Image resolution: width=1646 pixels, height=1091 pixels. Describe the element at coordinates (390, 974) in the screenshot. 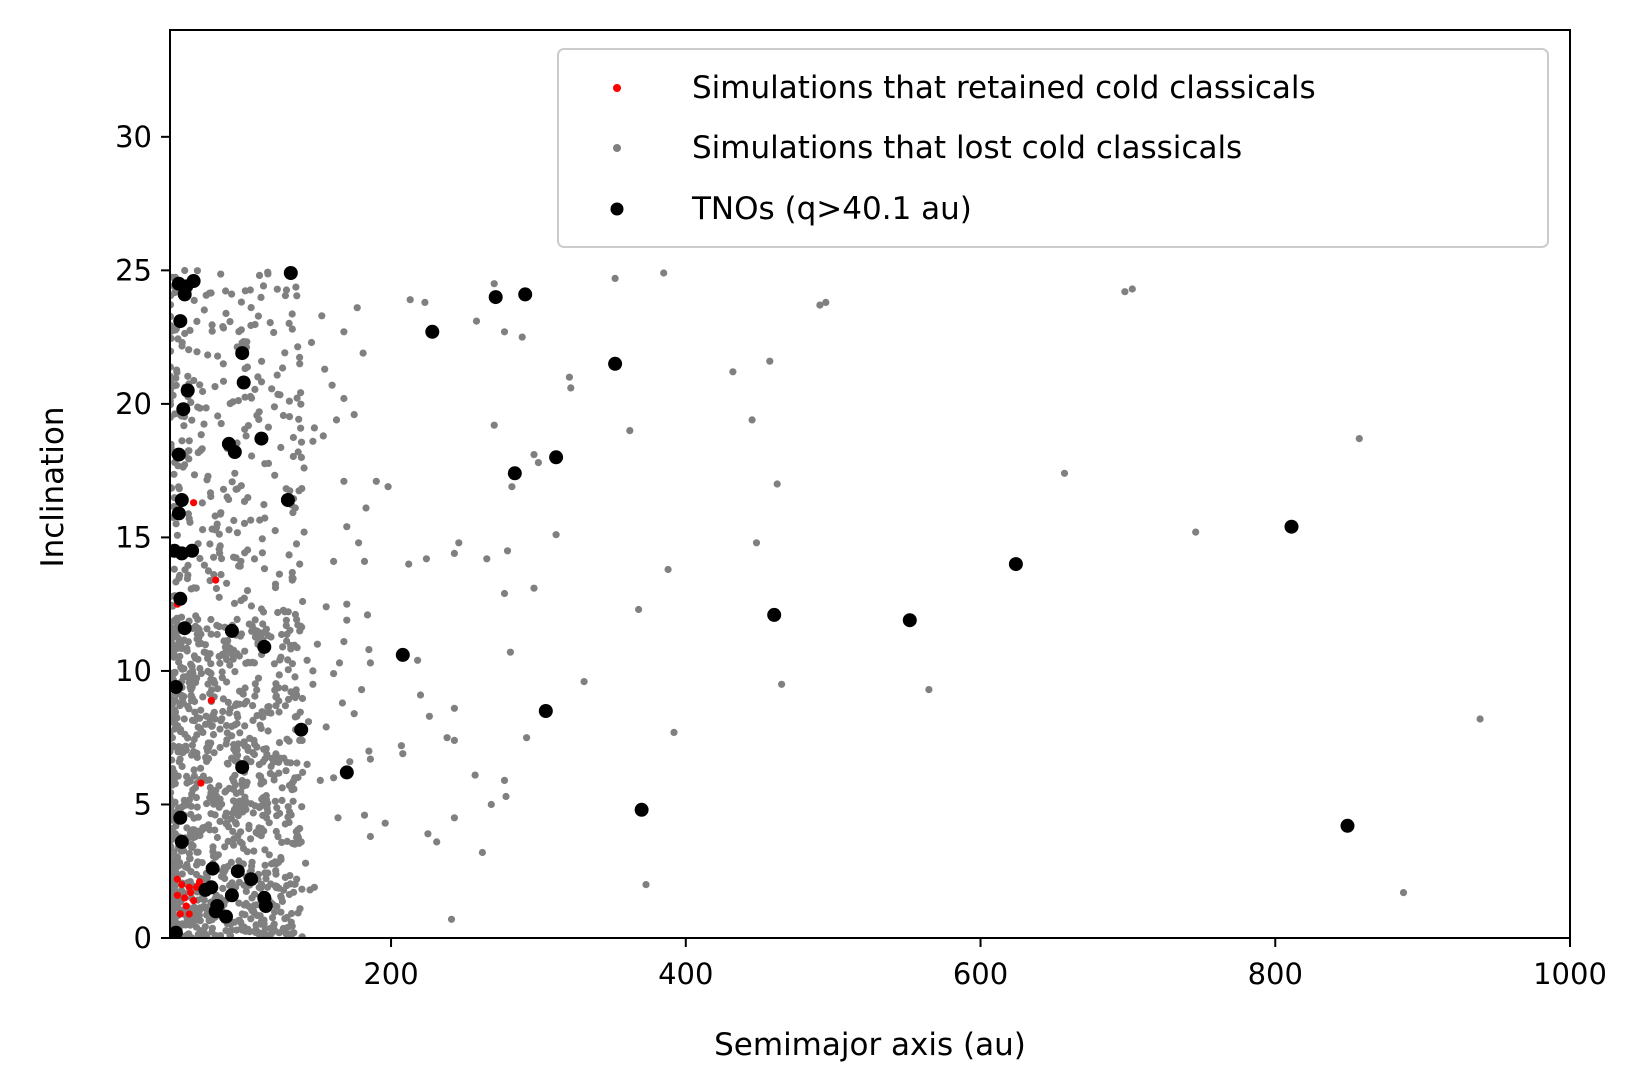

I see `x-tick-label: 200` at that location.